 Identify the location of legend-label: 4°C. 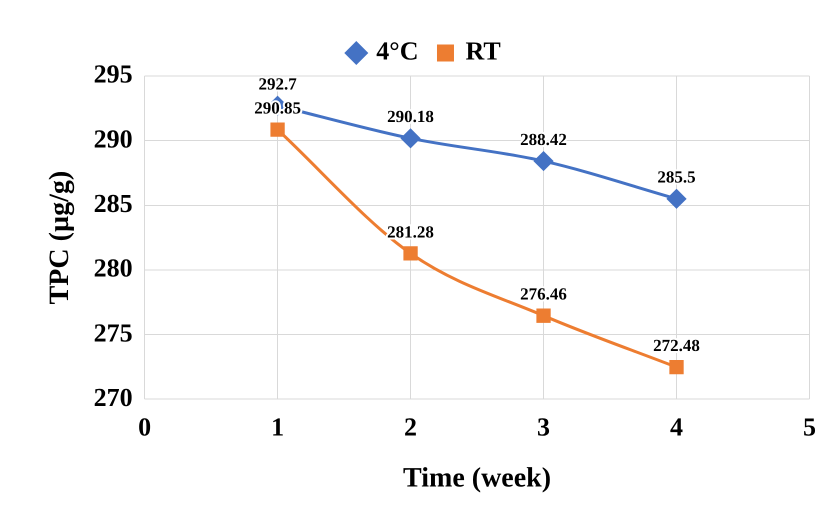
(397, 51).